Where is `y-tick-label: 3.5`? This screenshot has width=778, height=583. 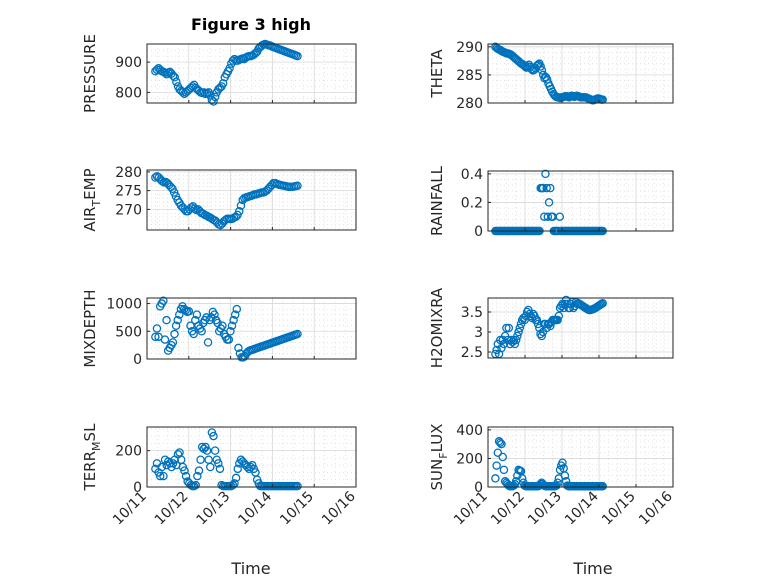 y-tick-label: 3.5 is located at coordinates (472, 313).